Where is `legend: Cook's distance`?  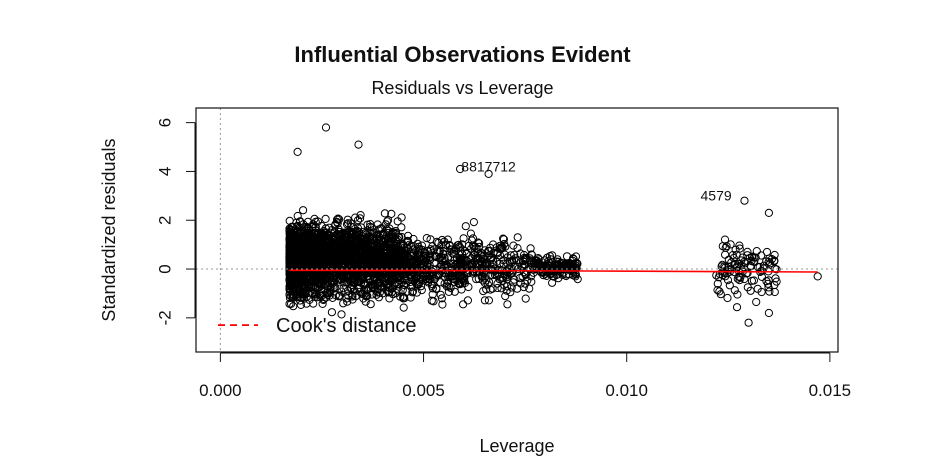
legend: Cook's distance is located at coordinates (317, 326).